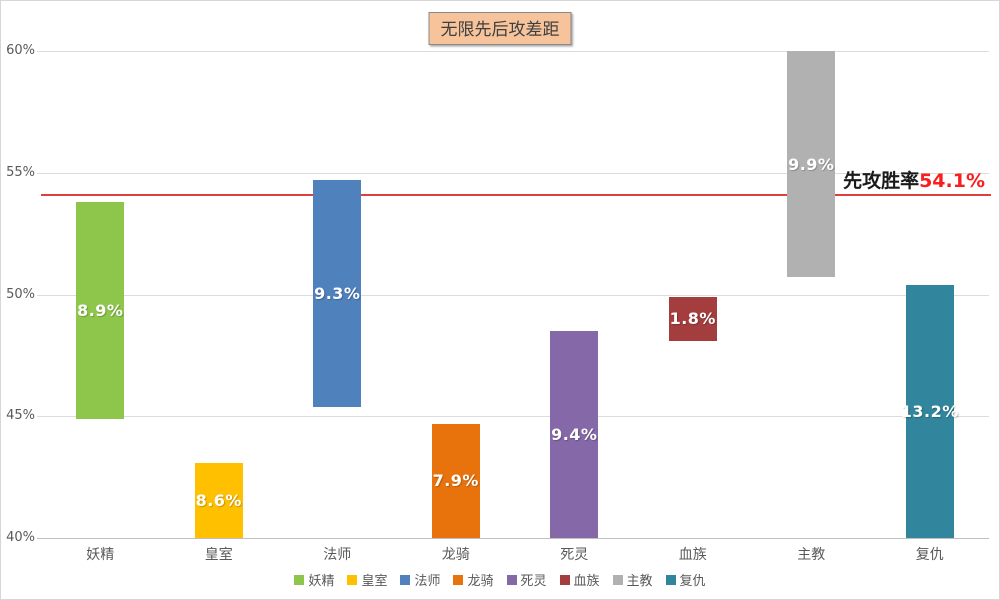 This screenshot has width=1000, height=600. I want to click on reference-line, so click(516, 194).